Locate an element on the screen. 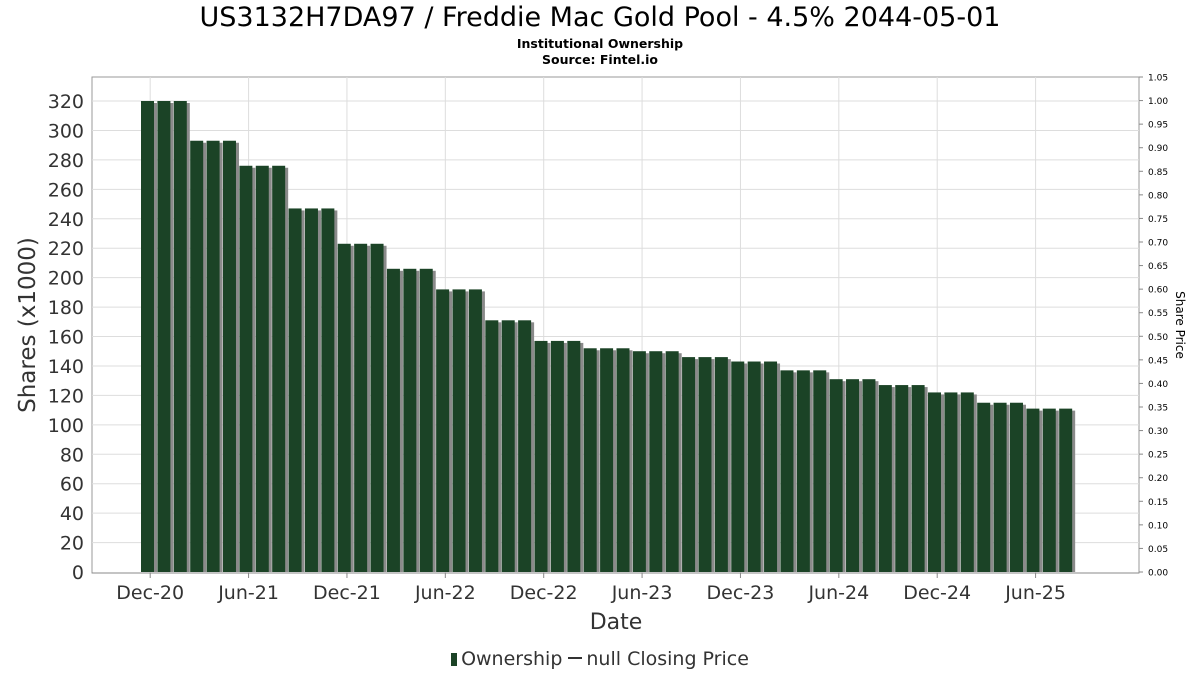  y-tick-label: 80 is located at coordinates (72, 455).